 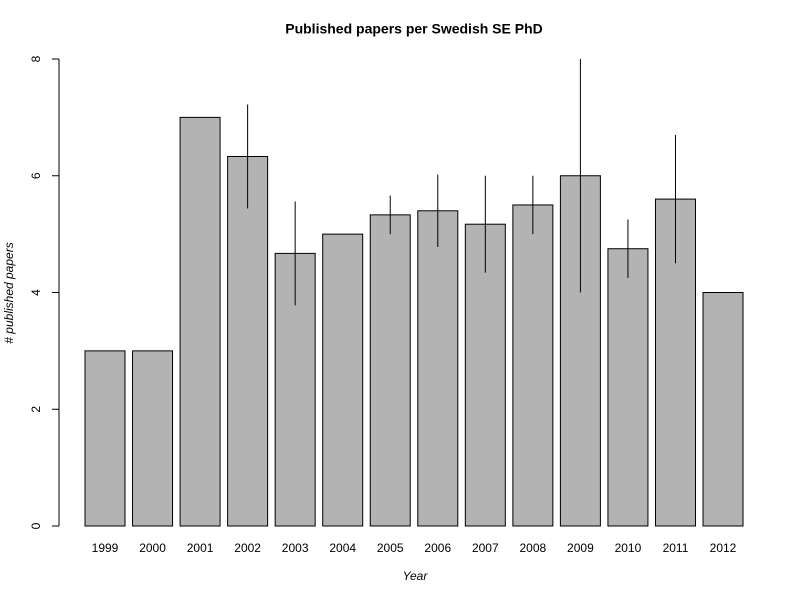 I want to click on y-tick-label: 4, so click(x=36, y=292).